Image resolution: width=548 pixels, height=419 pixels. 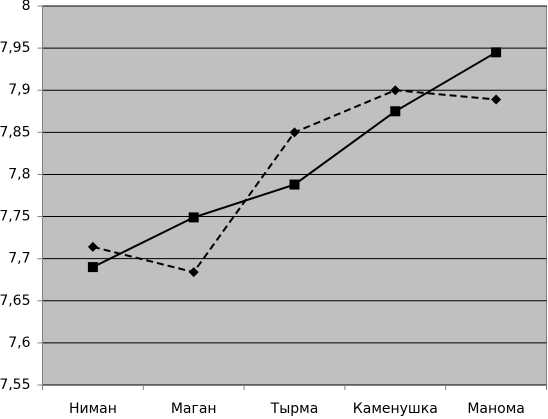 What do you see at coordinates (19, 174) in the screenshot?
I see `y-tick-label: 7,8` at bounding box center [19, 174].